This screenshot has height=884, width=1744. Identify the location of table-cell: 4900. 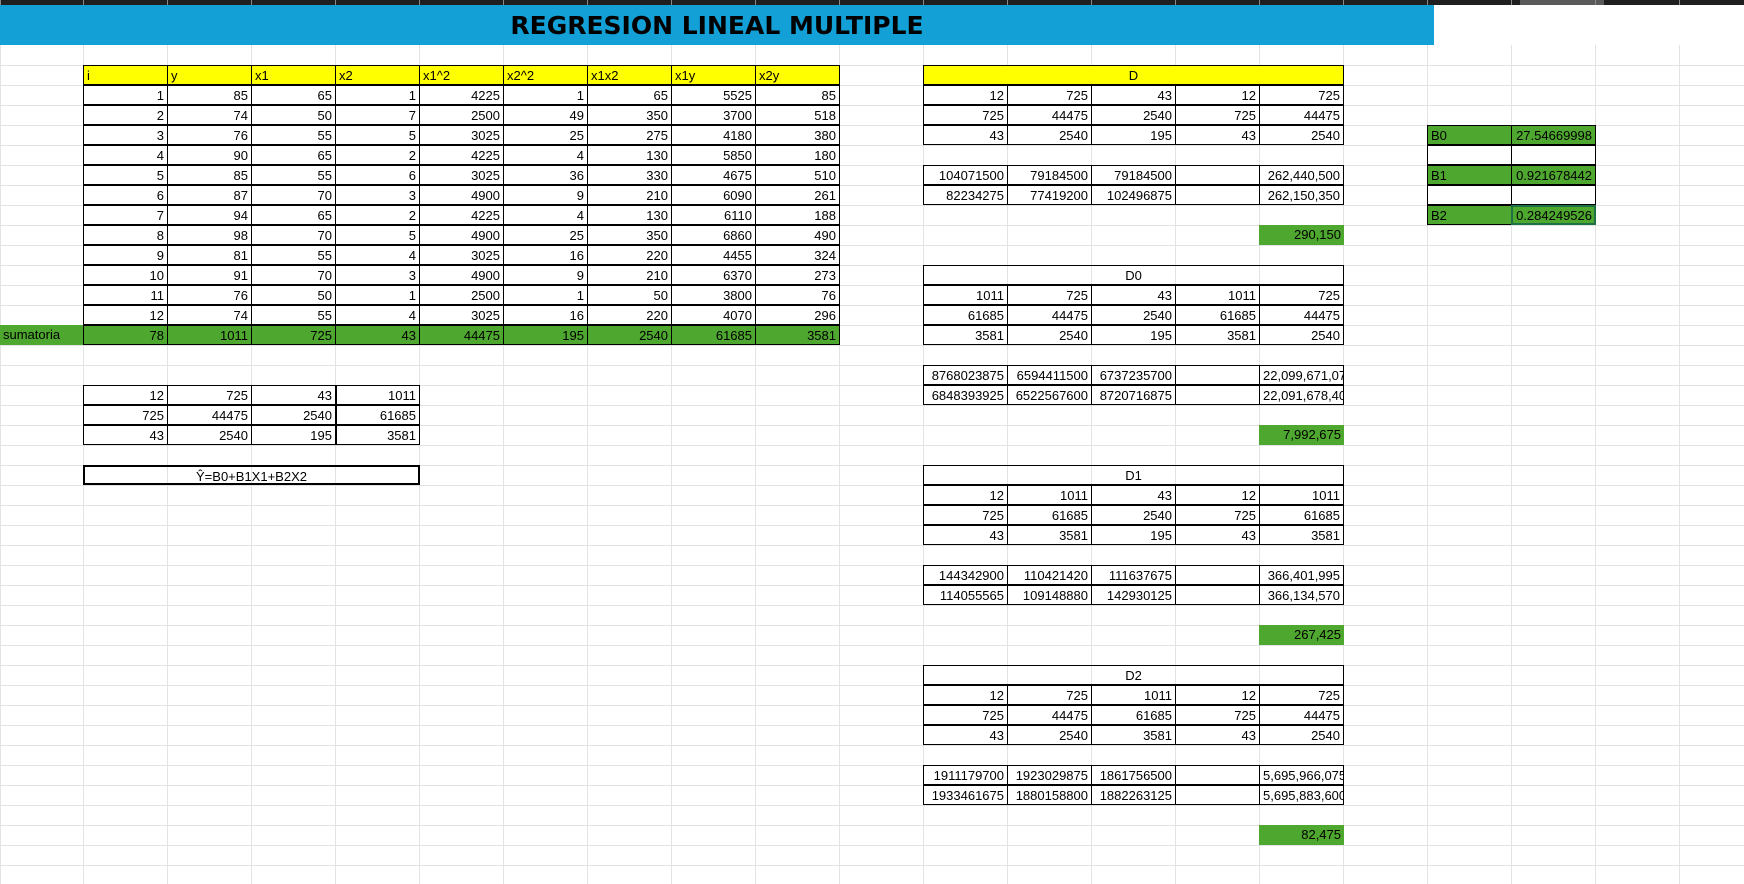
(461, 235).